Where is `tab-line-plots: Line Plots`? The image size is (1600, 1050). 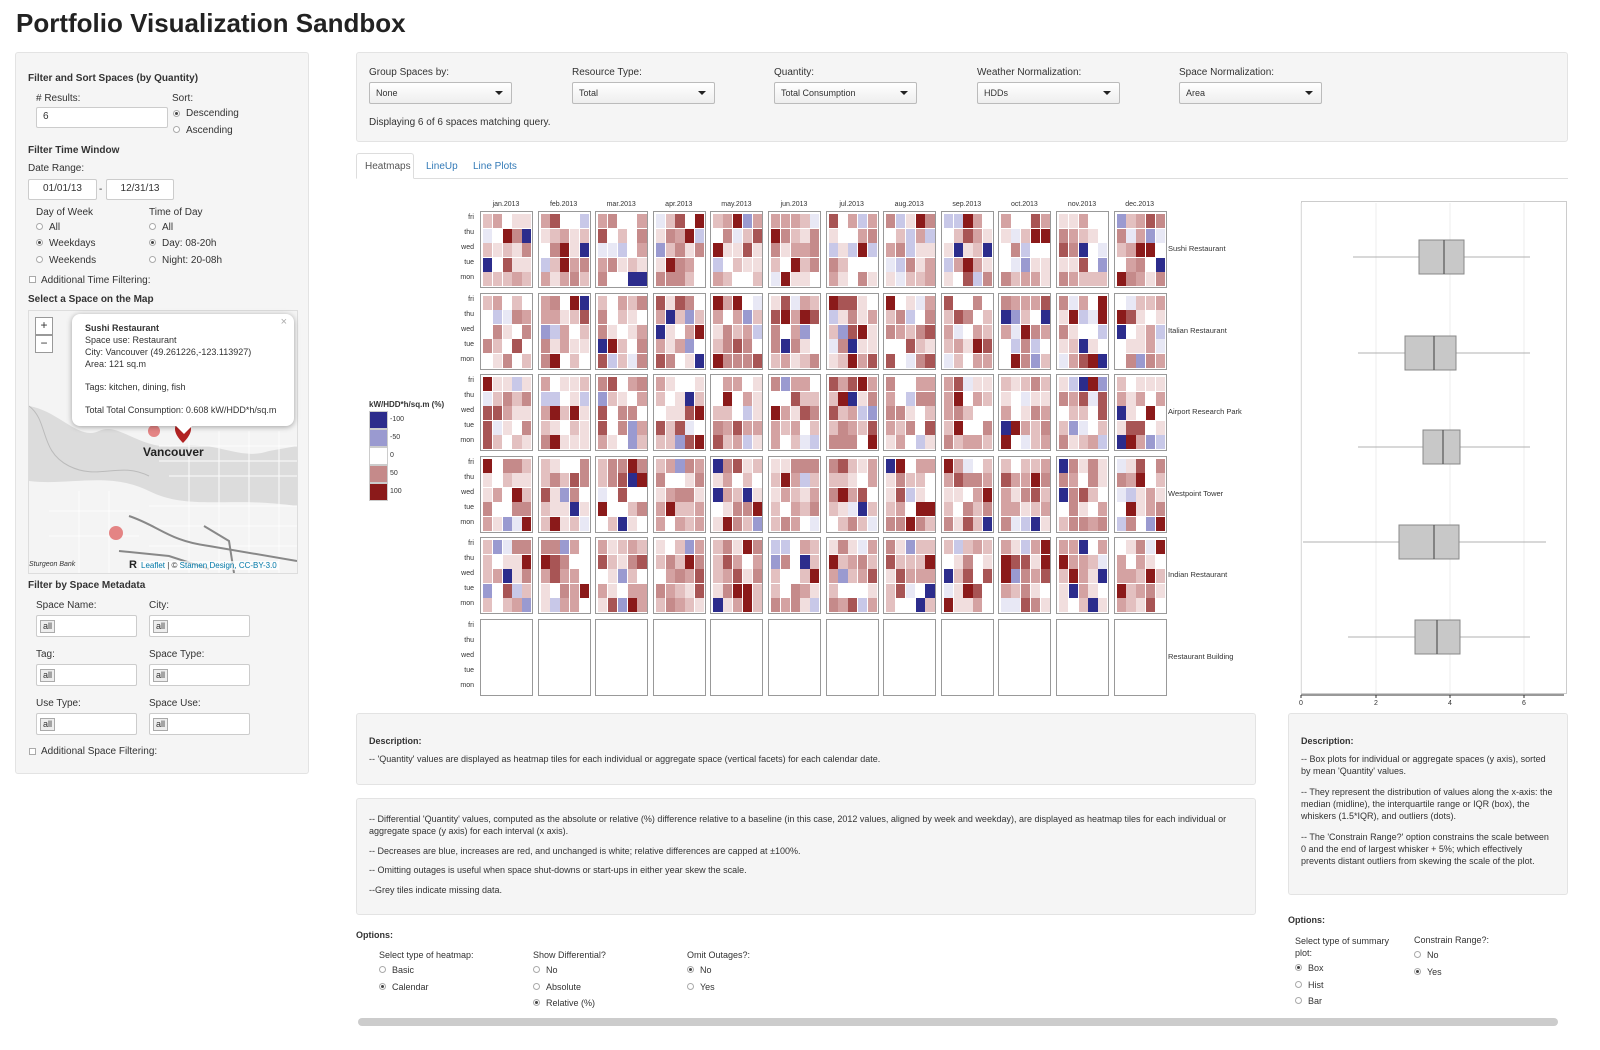 tab-line-plots: Line Plots is located at coordinates (495, 166).